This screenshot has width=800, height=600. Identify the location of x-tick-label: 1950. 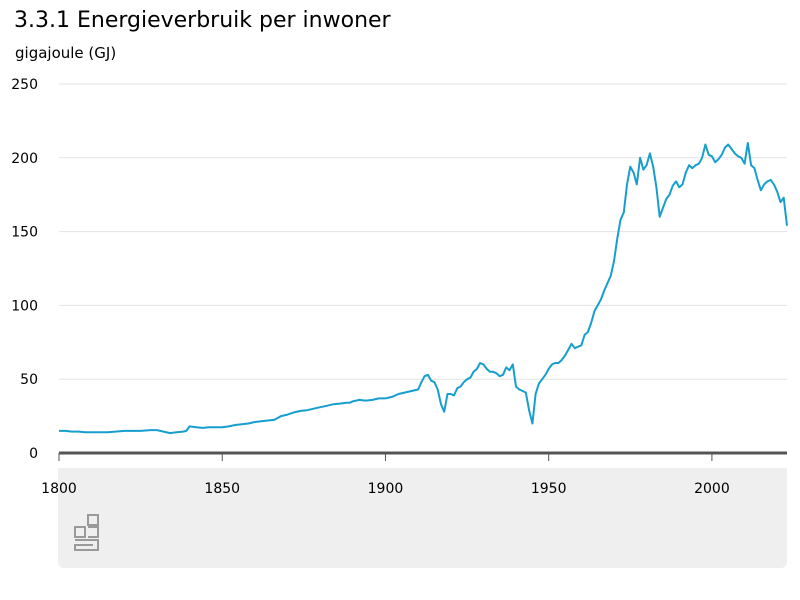
(549, 489).